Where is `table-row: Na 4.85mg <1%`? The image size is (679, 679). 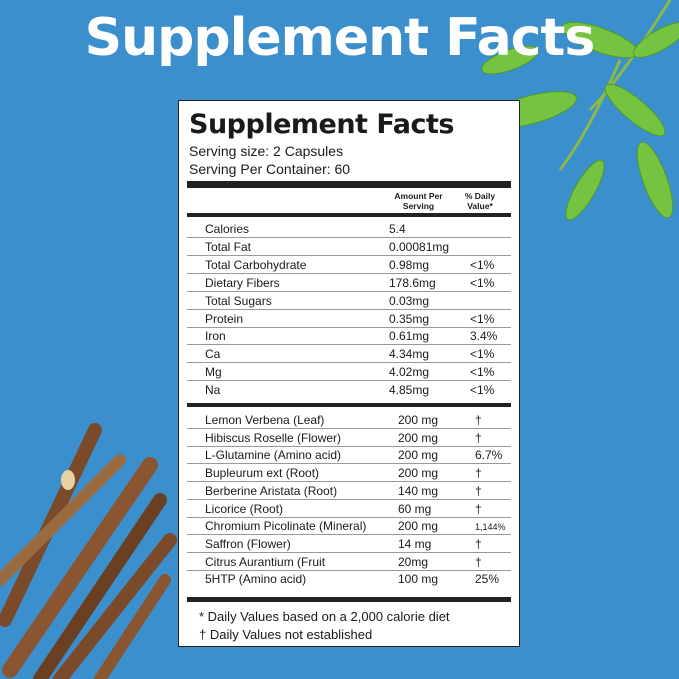 table-row: Na 4.85mg <1% is located at coordinates (349, 390).